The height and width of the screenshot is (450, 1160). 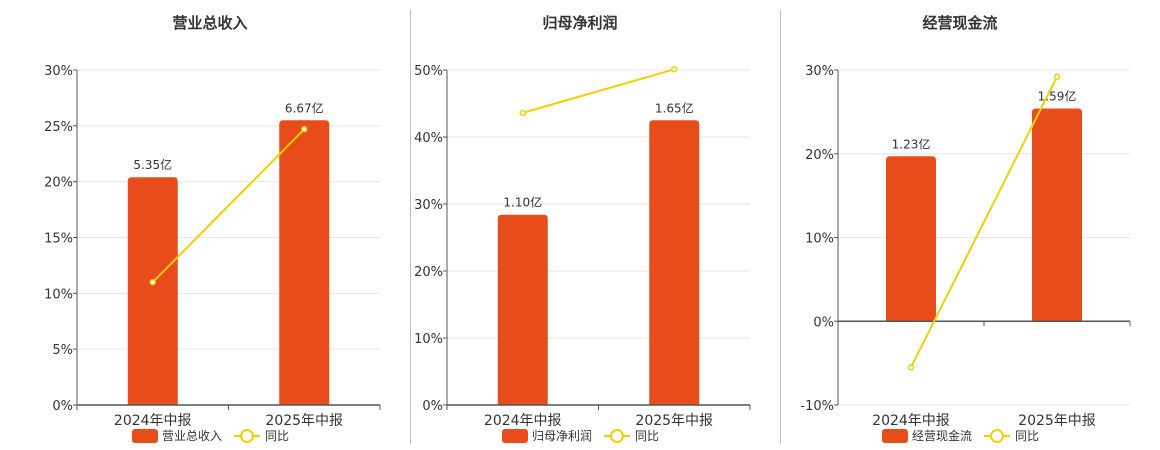 What do you see at coordinates (209, 23) in the screenshot?
I see `chart-title: 营业总收入` at bounding box center [209, 23].